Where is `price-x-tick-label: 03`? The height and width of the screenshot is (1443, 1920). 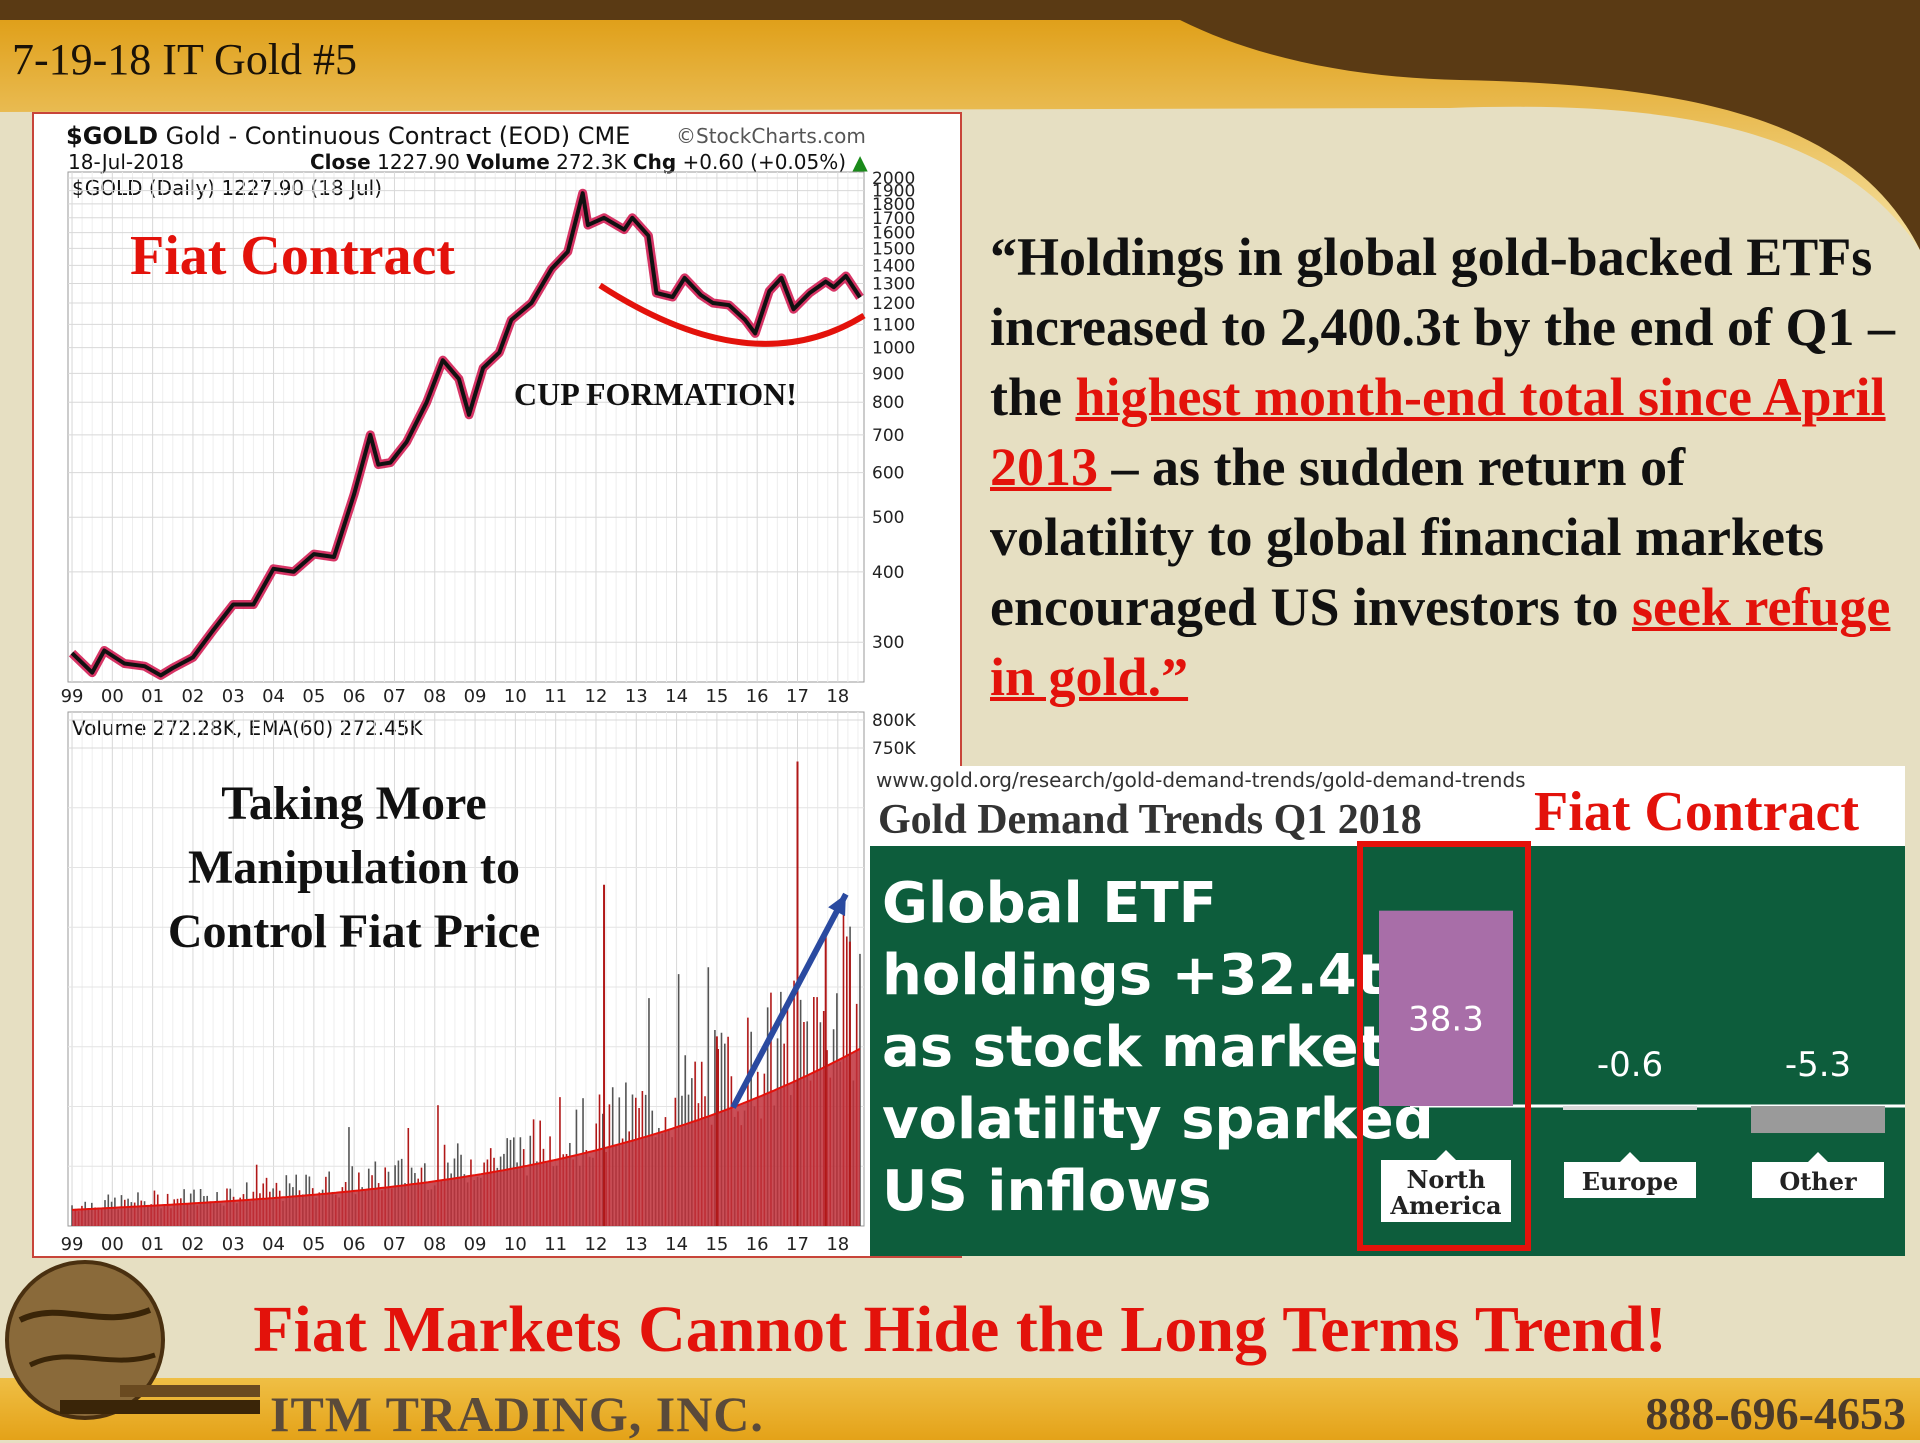 price-x-tick-label: 03 is located at coordinates (233, 696).